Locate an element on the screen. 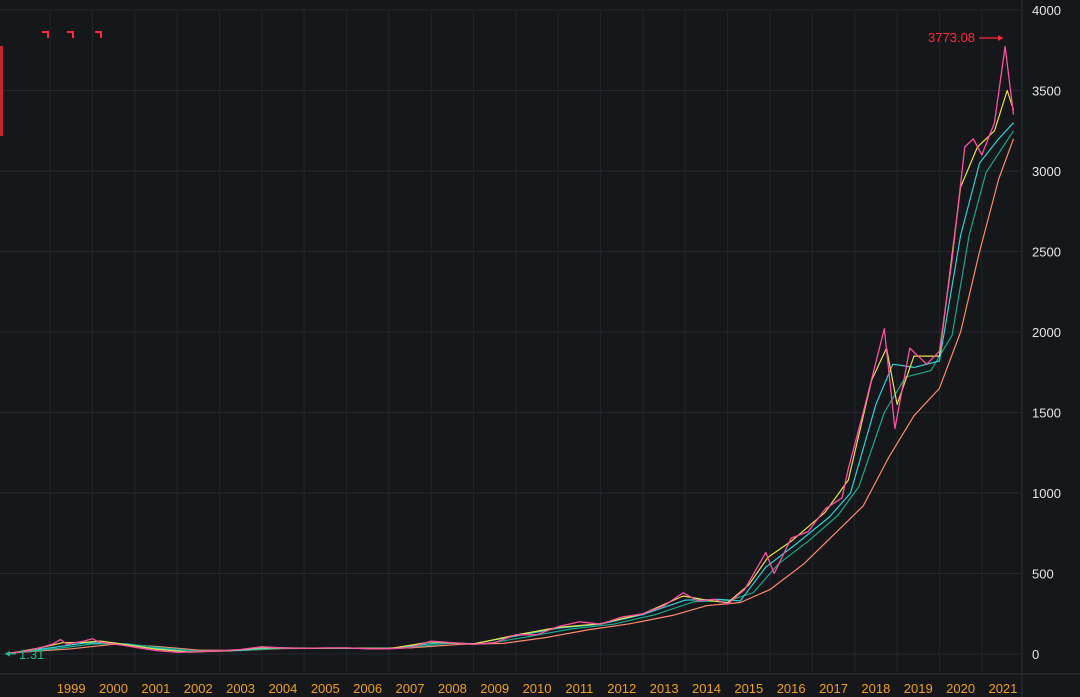 The width and height of the screenshot is (1080, 697). y-tick-label: 3000 is located at coordinates (1046, 171).